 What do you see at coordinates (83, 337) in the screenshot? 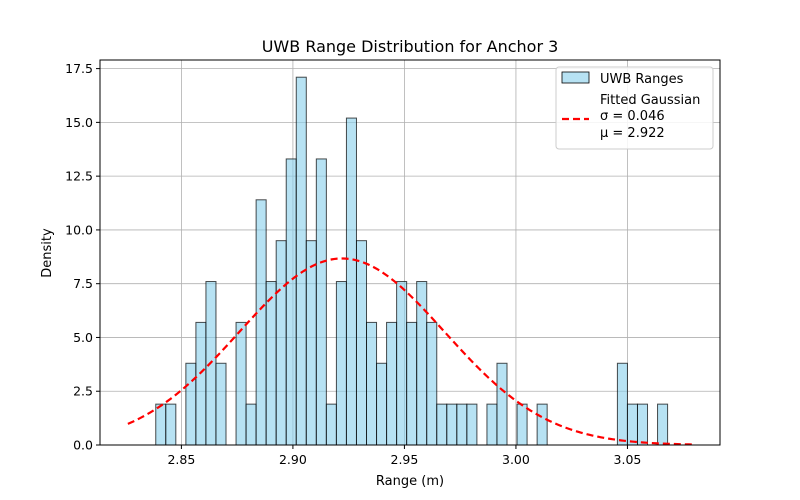
I see `y-tick-label-2: 5.0` at bounding box center [83, 337].